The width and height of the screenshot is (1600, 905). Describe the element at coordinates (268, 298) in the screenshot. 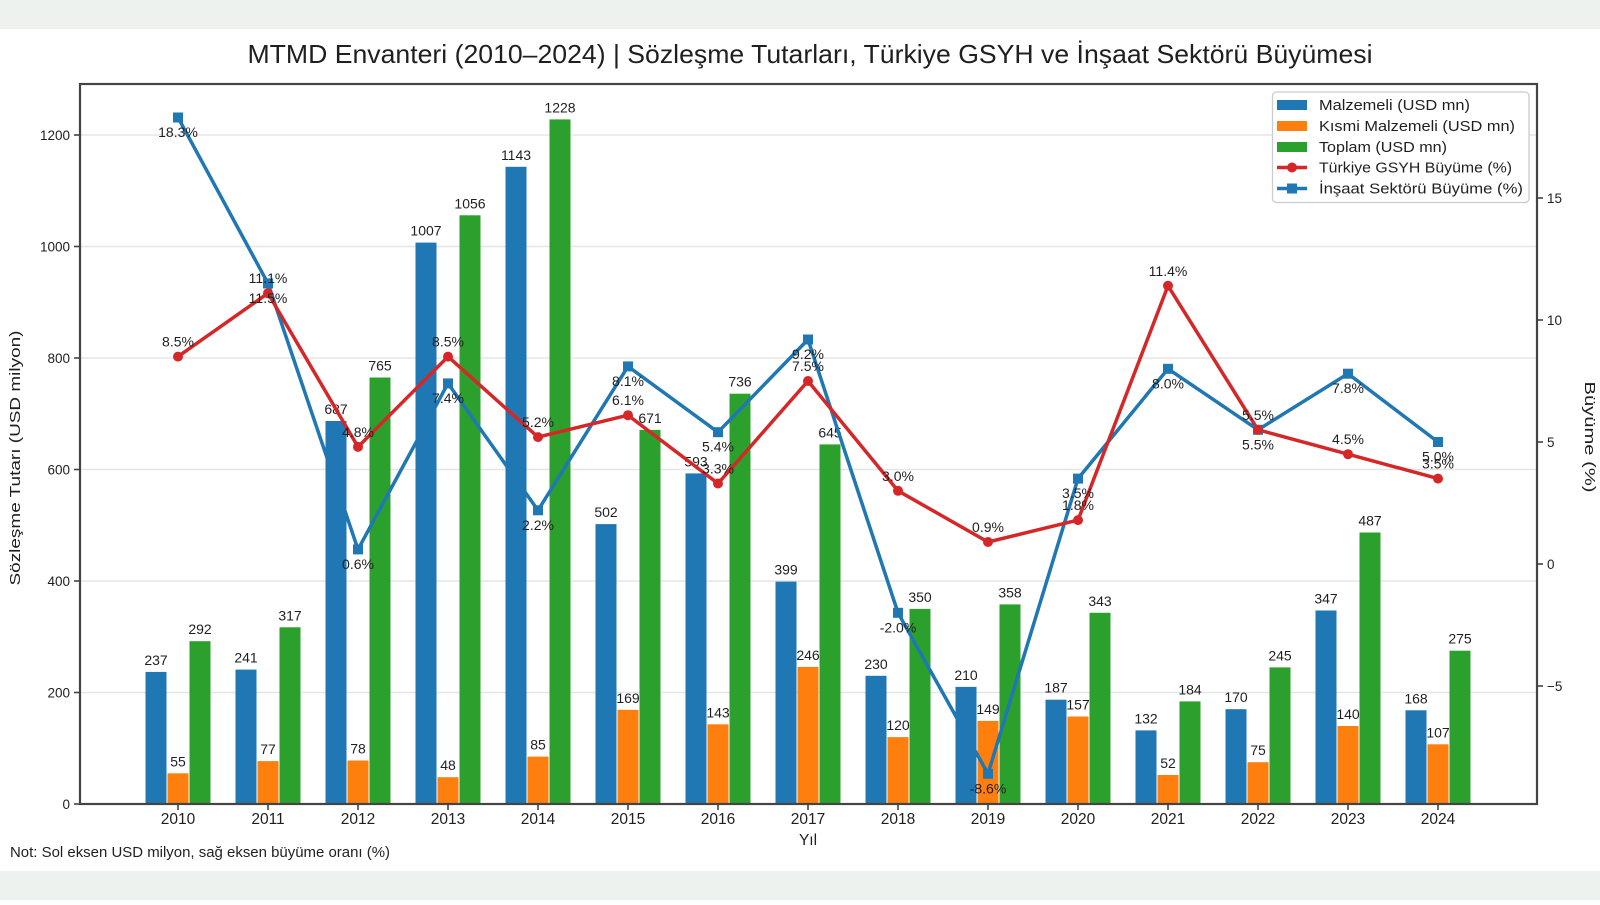

I see `svg-text: 11.5%` at that location.